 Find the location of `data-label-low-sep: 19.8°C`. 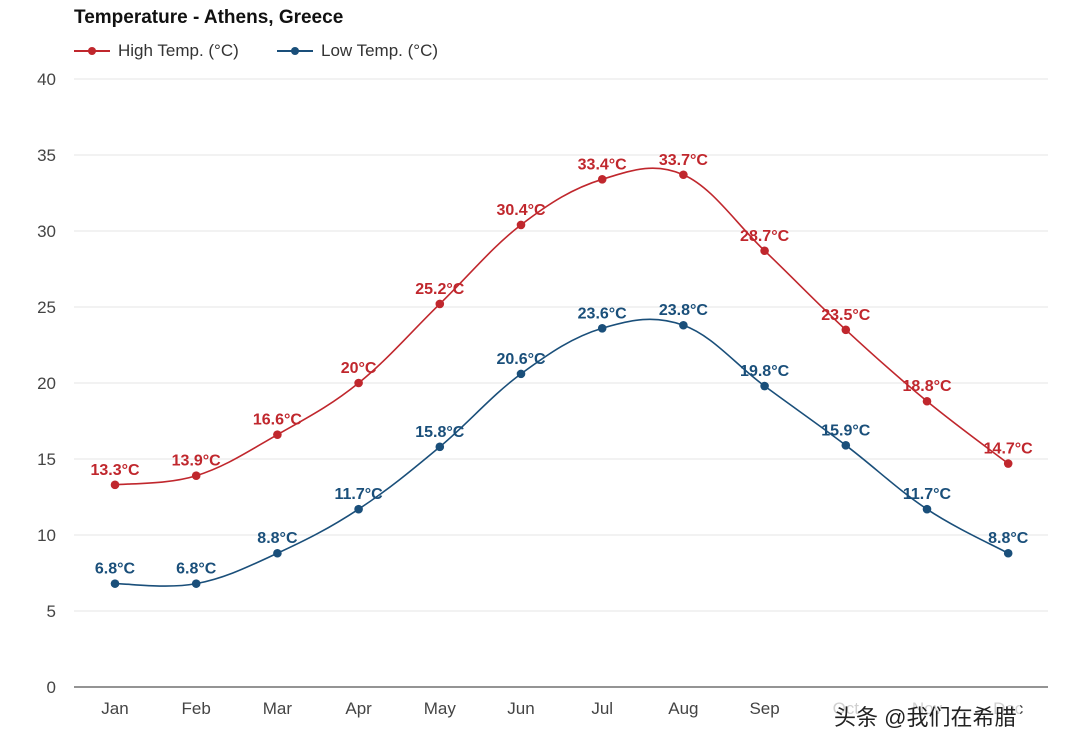

data-label-low-sep: 19.8°C is located at coordinates (765, 371).